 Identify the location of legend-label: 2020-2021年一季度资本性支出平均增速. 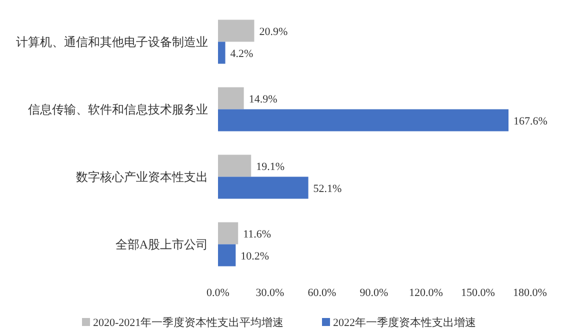
(188, 322).